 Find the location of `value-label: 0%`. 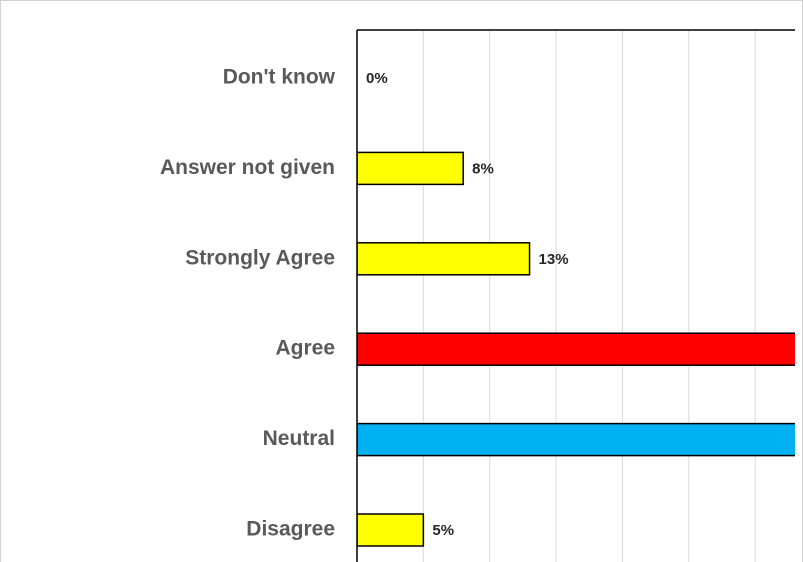

value-label: 0% is located at coordinates (377, 78).